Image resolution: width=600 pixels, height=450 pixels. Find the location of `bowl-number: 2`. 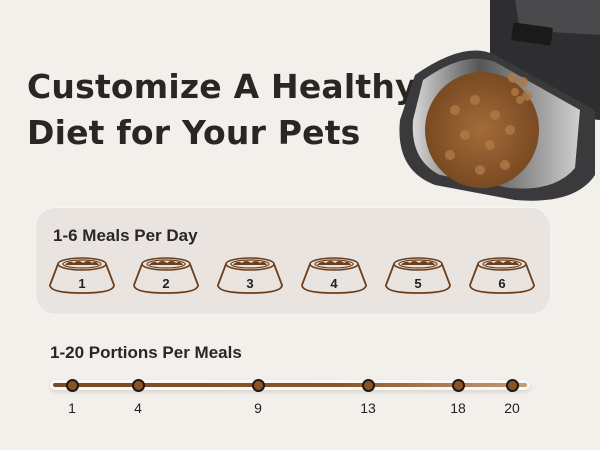

bowl-number: 2 is located at coordinates (166, 283).